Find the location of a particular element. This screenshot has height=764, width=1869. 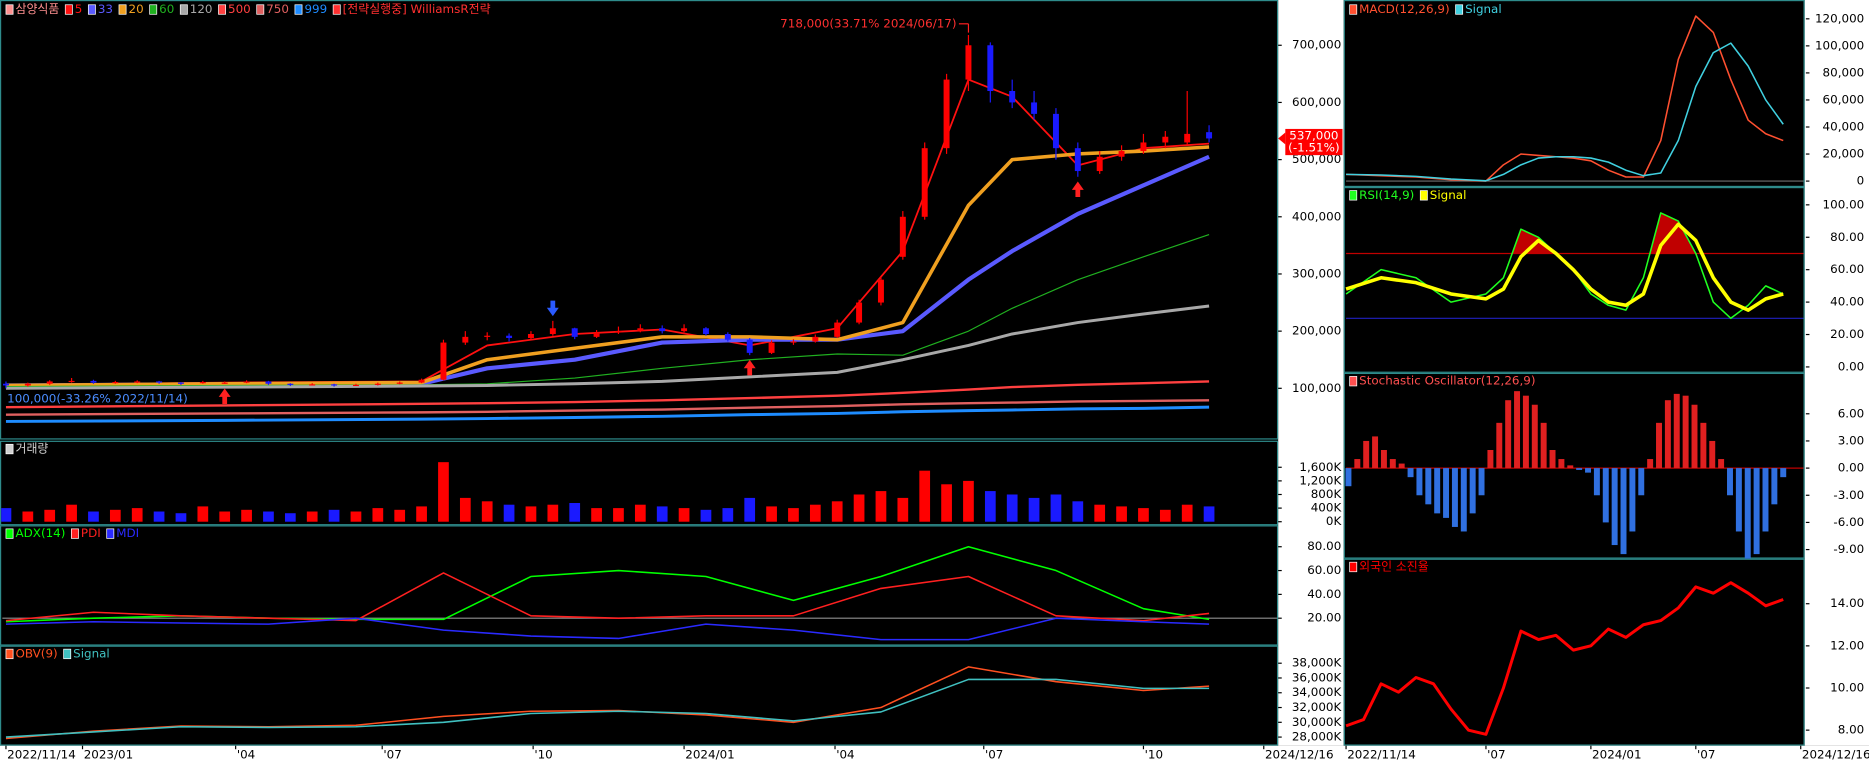

legend-label: 20 is located at coordinates (136, 9).